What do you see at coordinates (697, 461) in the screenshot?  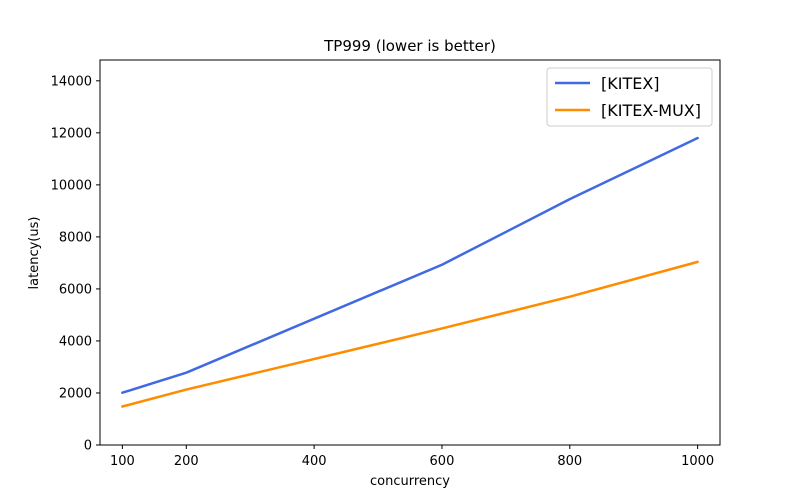 I see `x-tick-label: 1000` at bounding box center [697, 461].